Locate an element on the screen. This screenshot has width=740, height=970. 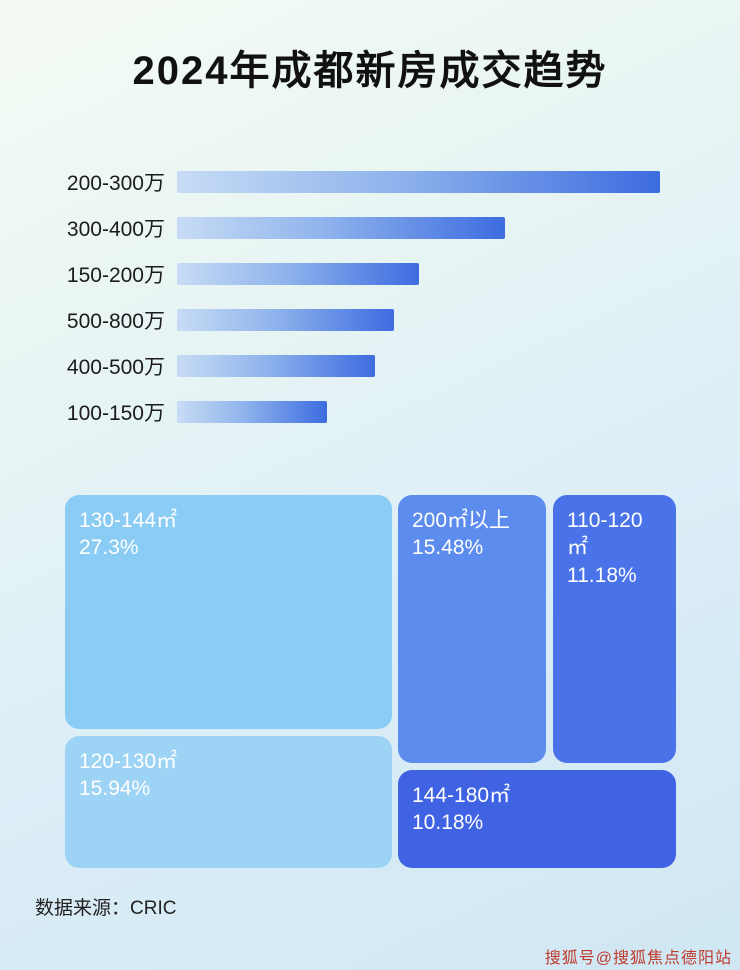
bar-row: 500-800万 is located at coordinates (382, 321).